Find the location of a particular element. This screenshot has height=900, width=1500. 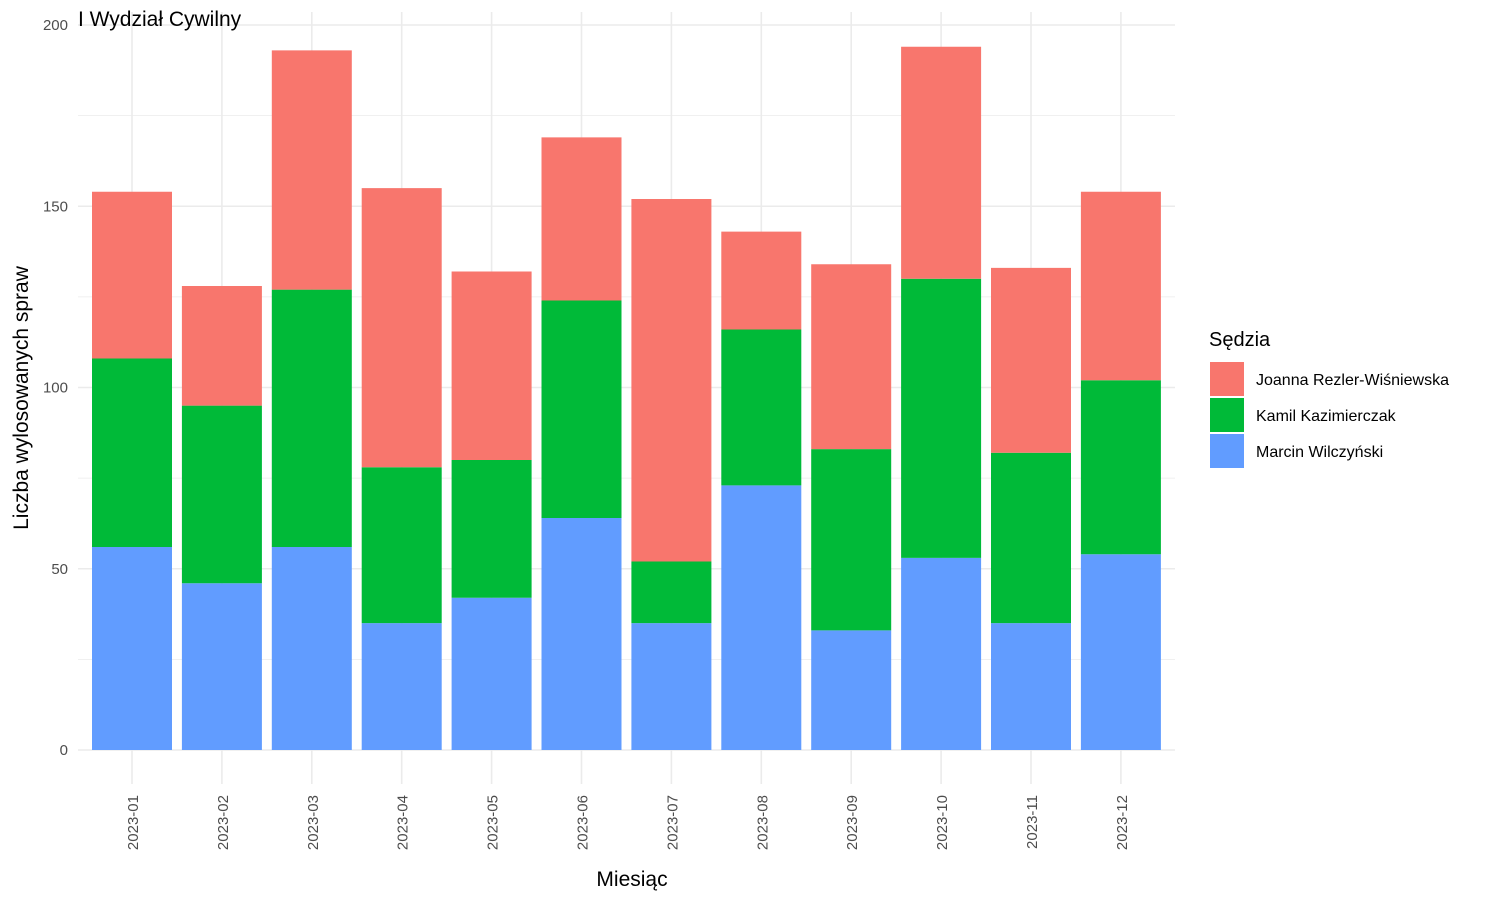

y-tick-label: 50 is located at coordinates (59, 569).